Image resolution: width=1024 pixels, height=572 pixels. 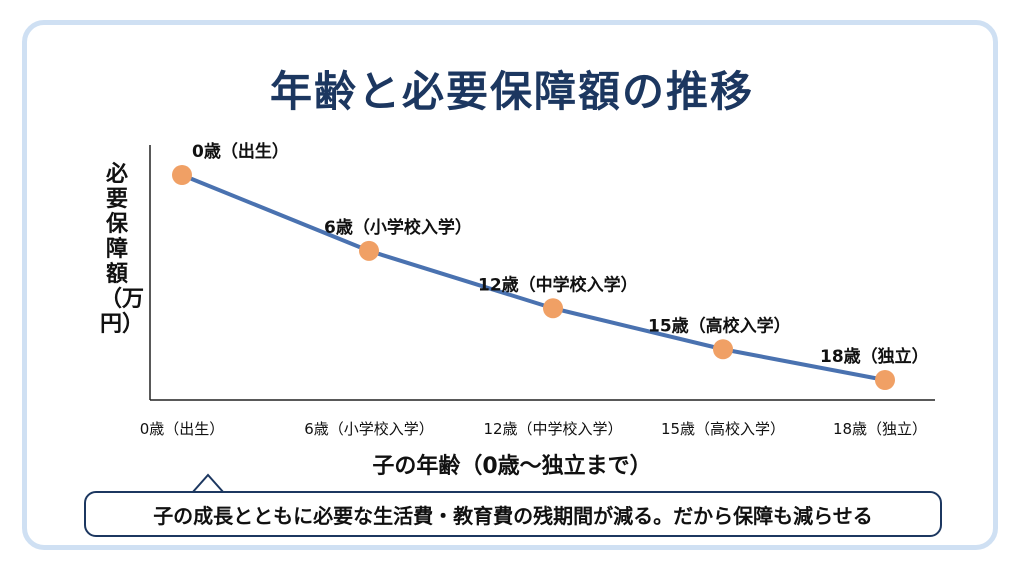 What do you see at coordinates (240, 151) in the screenshot?
I see `point-label-0: 0歳（出生）` at bounding box center [240, 151].